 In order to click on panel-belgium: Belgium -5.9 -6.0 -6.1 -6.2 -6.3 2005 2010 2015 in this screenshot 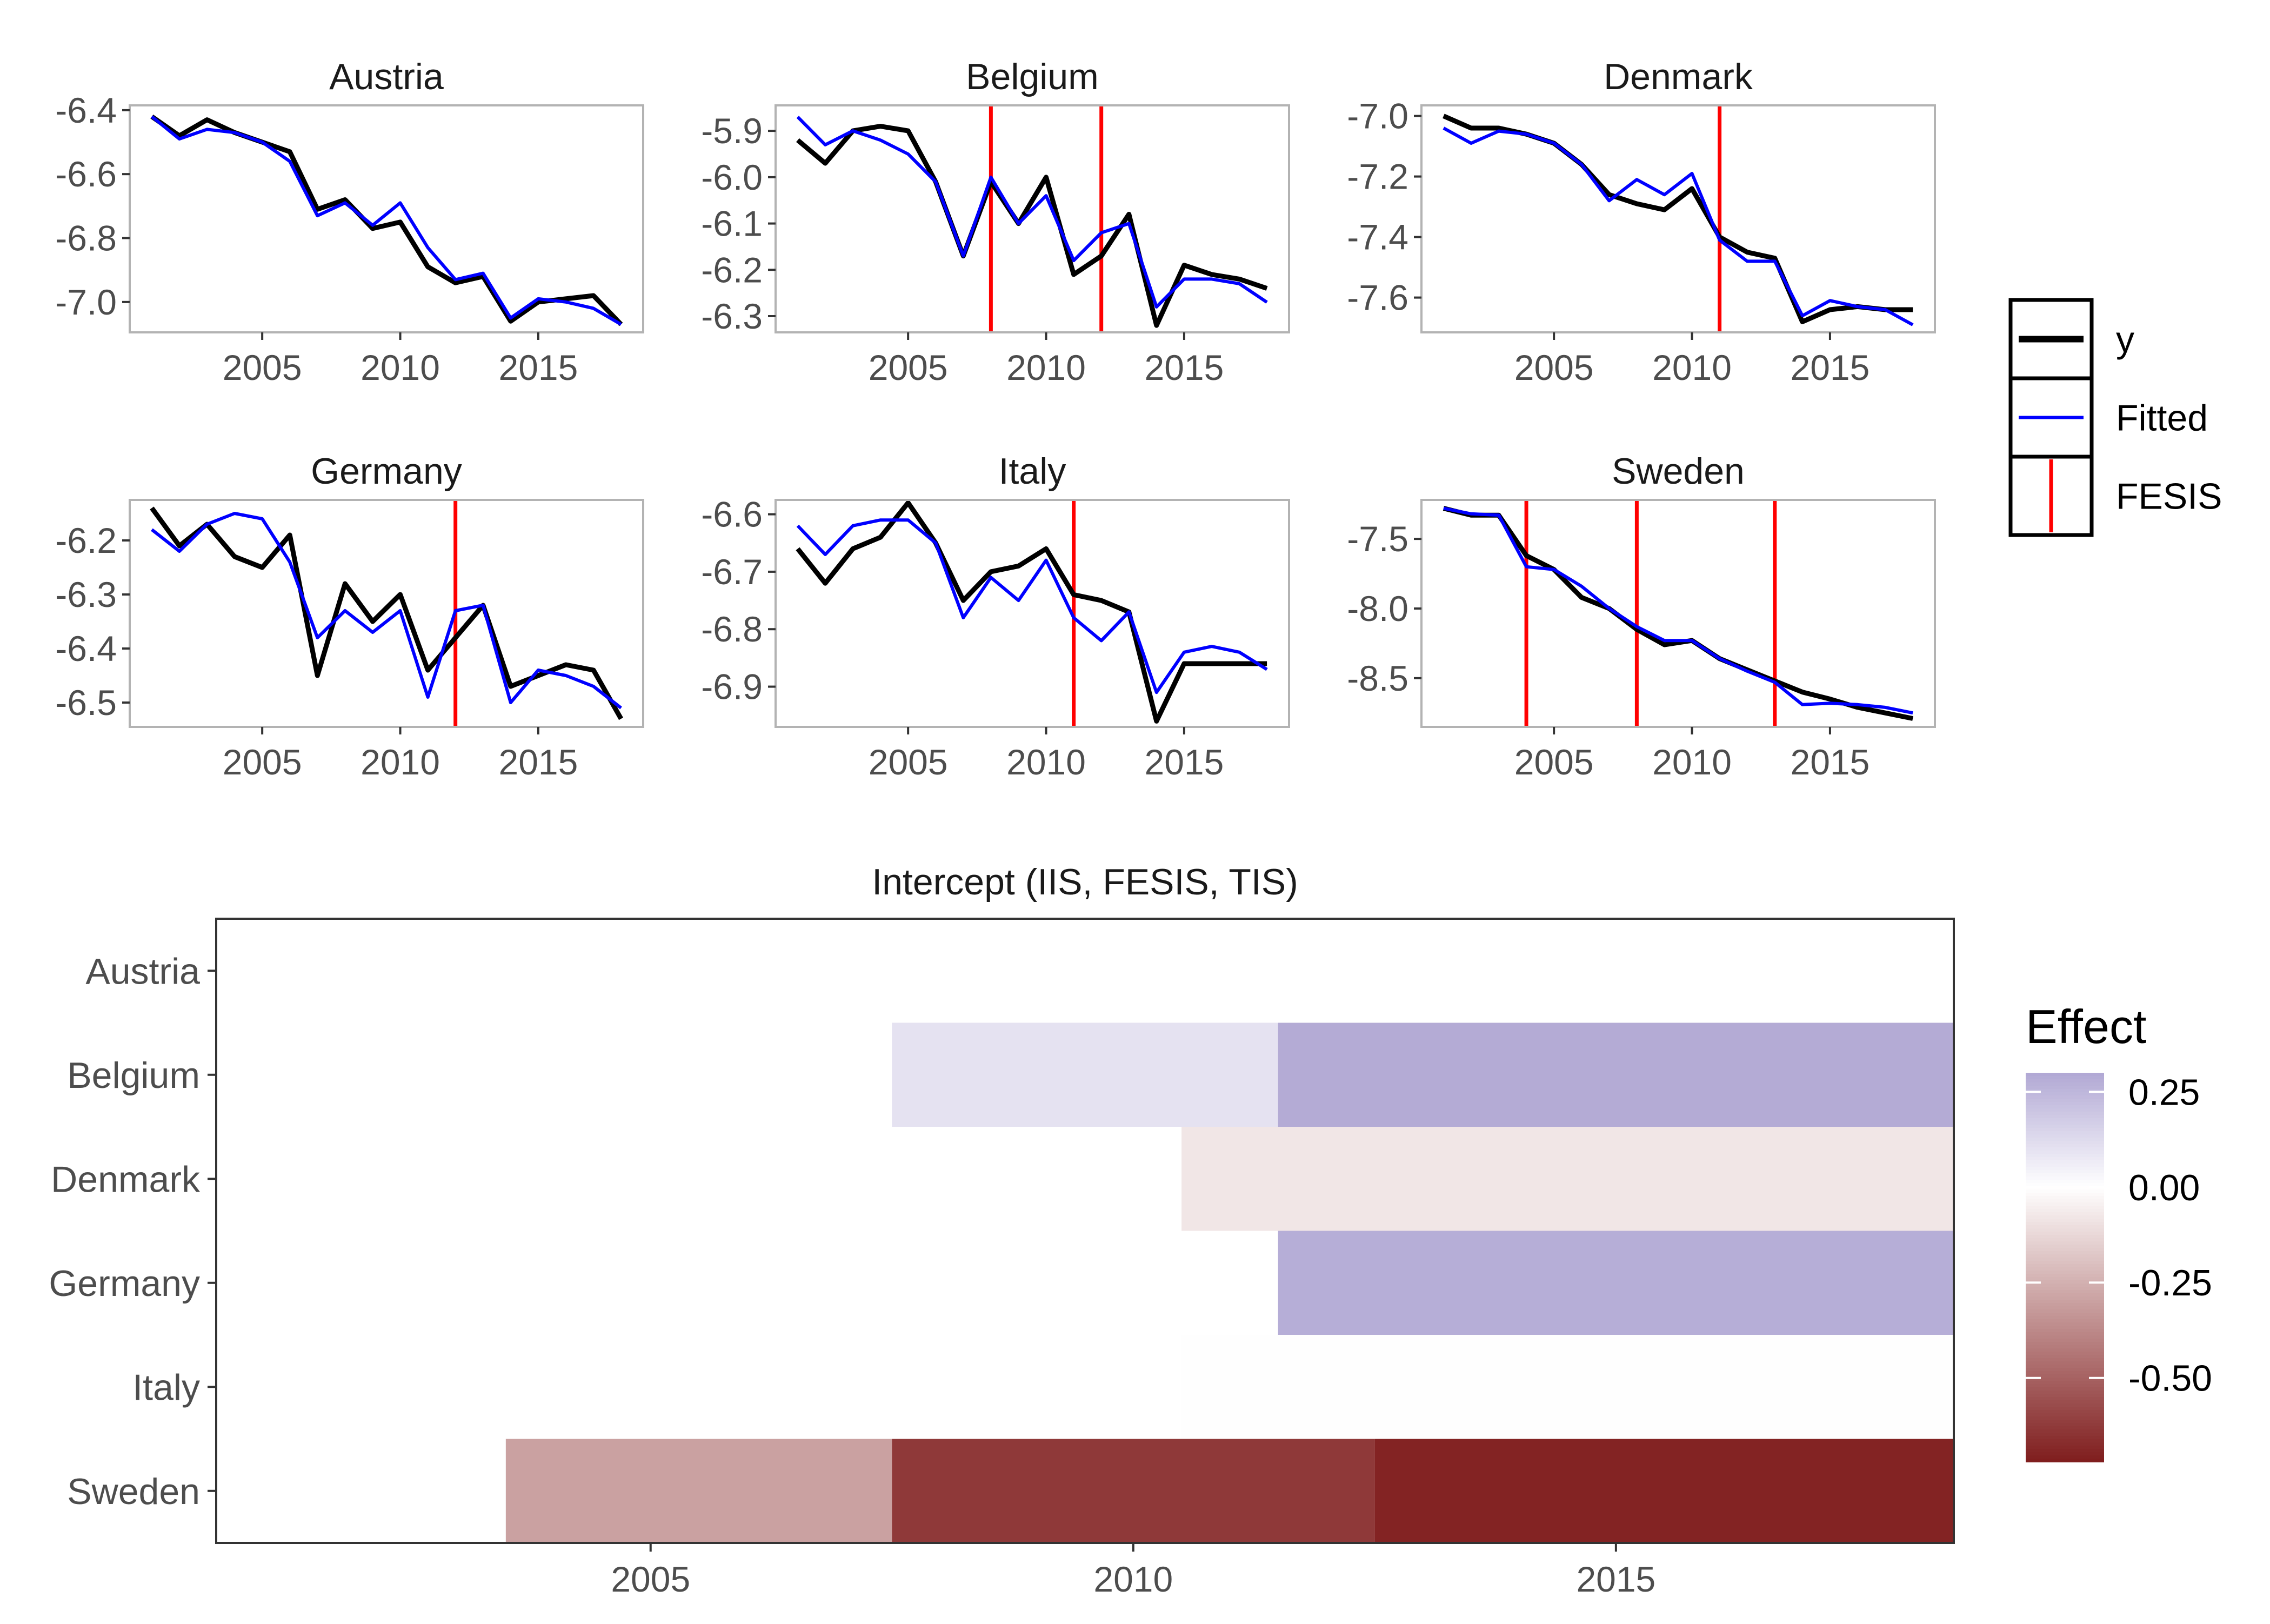, I will do `click(995, 222)`.